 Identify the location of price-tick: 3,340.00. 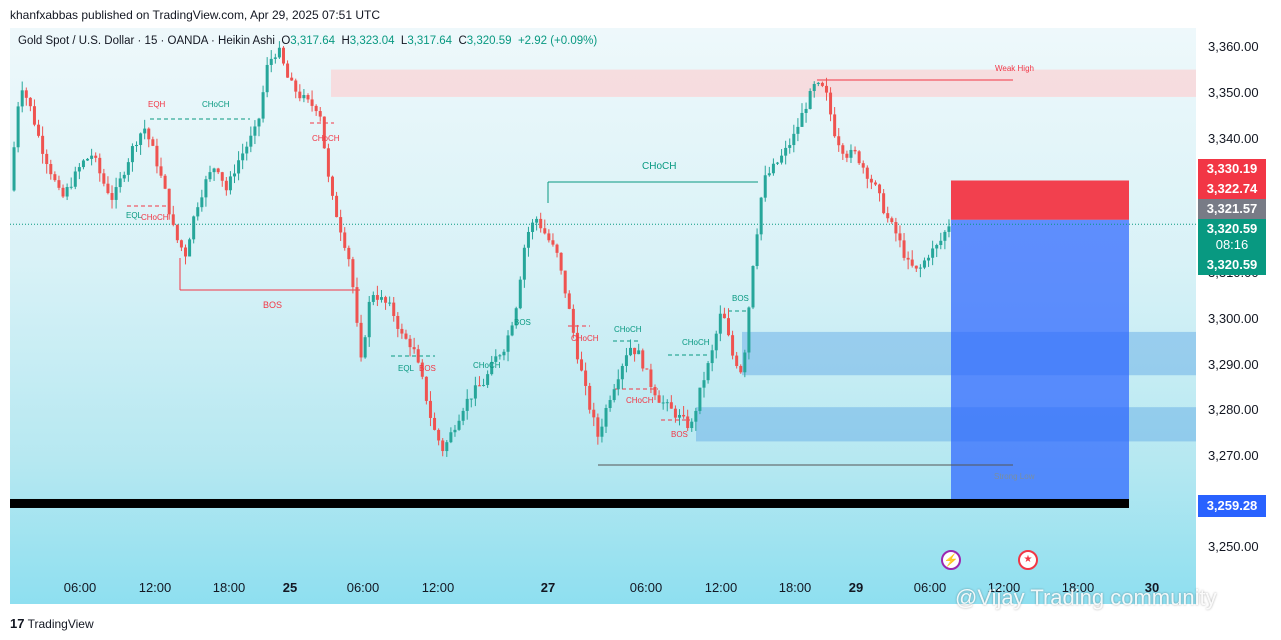
(1233, 138).